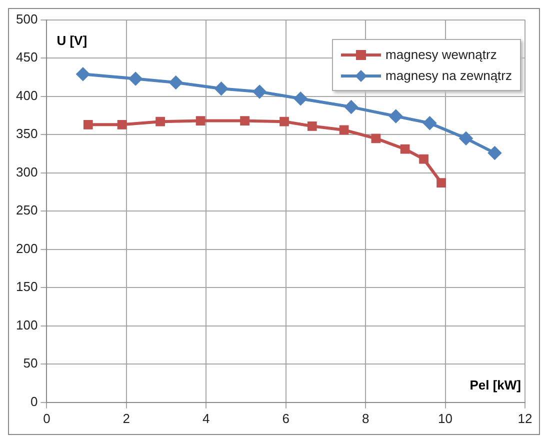 The width and height of the screenshot is (545, 445). What do you see at coordinates (27, 95) in the screenshot?
I see `y-tick-label: 400` at bounding box center [27, 95].